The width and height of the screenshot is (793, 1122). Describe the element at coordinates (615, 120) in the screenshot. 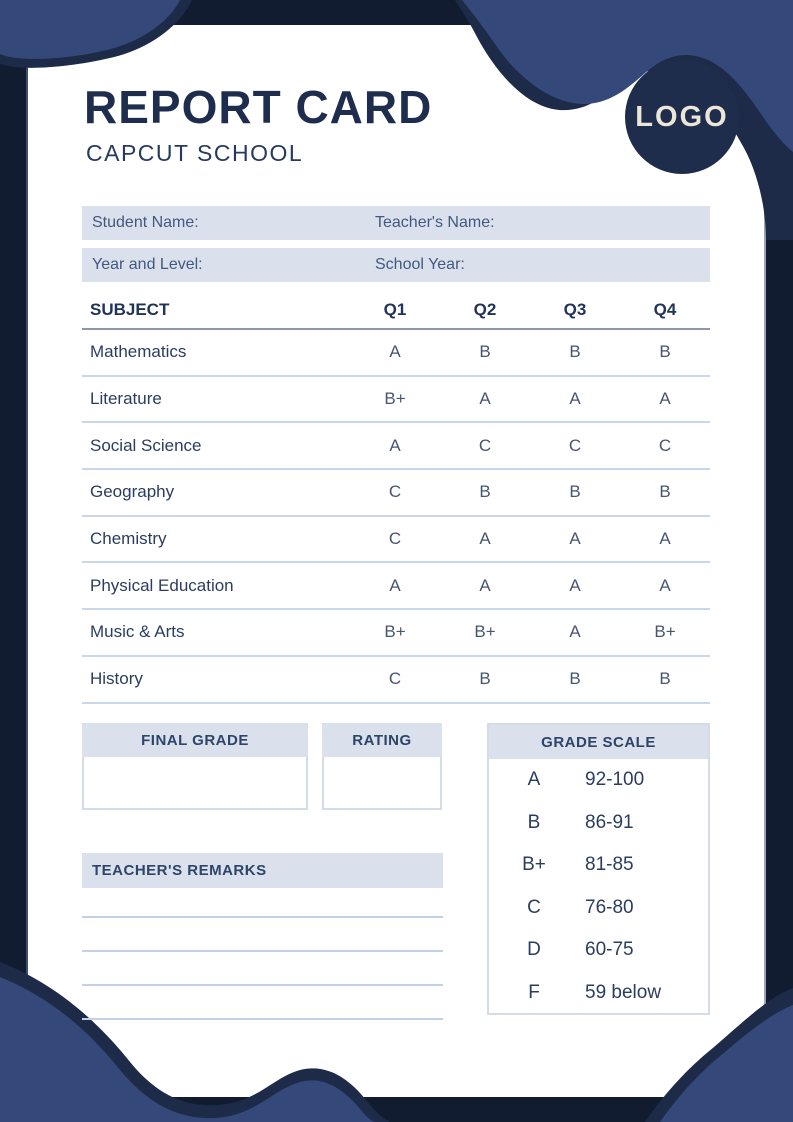

I see `top-right-wave-rim` at that location.